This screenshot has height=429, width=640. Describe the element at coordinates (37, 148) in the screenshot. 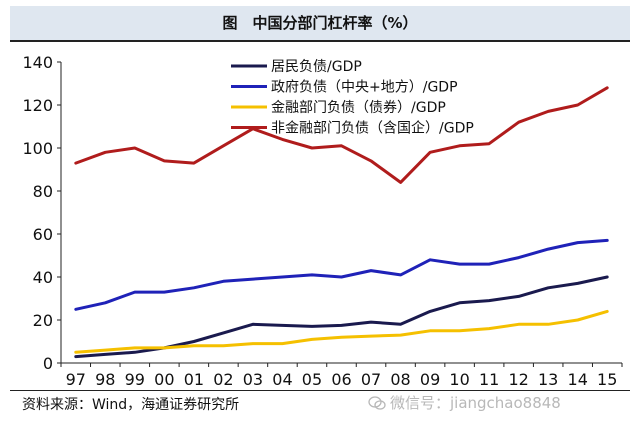

I see `y-tick-label: 100` at that location.